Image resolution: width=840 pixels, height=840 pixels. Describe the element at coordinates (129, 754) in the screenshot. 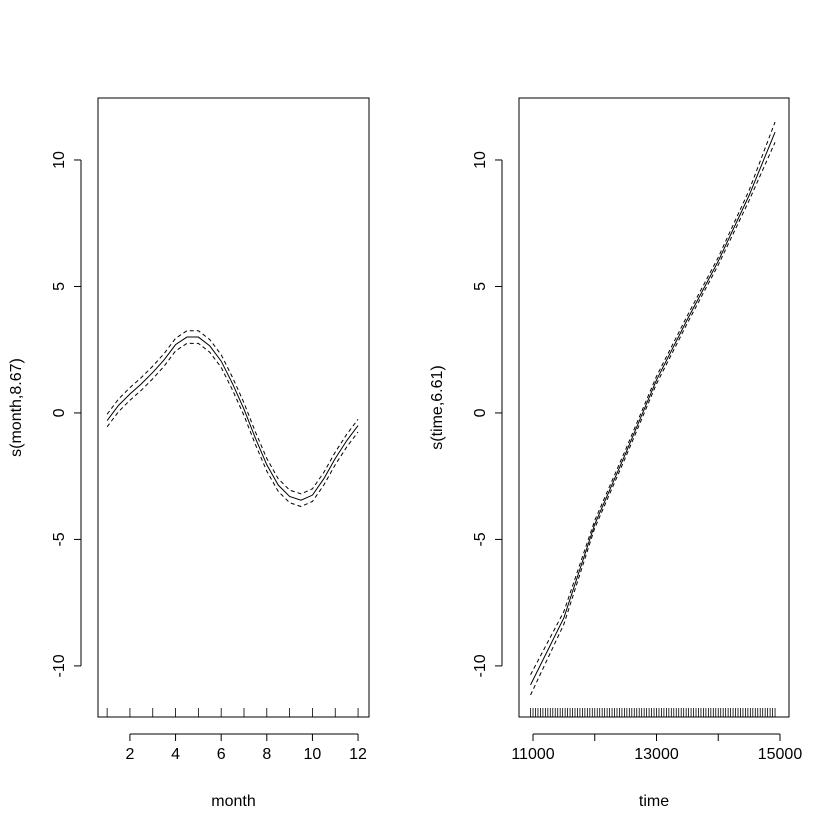

I see `x-tick-label: 2` at that location.